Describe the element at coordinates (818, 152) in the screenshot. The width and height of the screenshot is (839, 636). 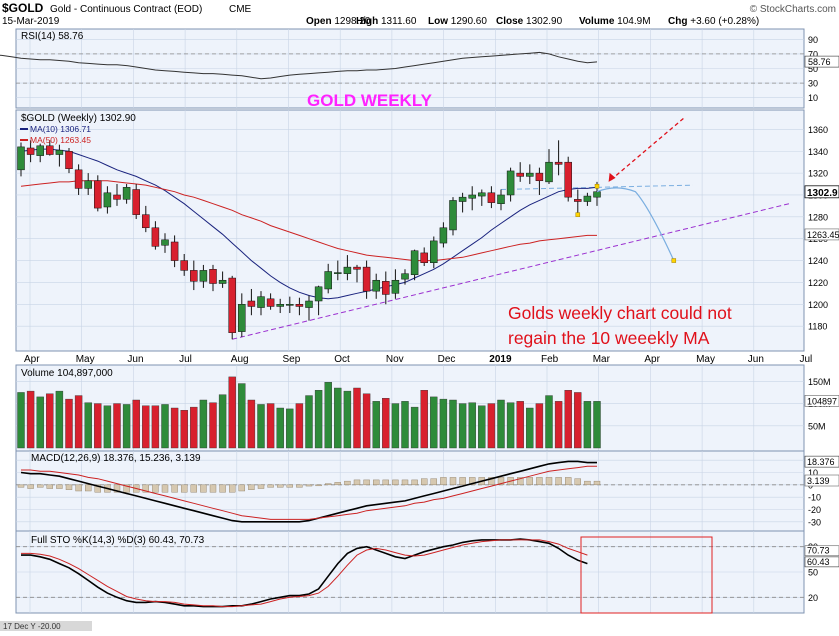
I see `y-tick-label: 1340` at that location.